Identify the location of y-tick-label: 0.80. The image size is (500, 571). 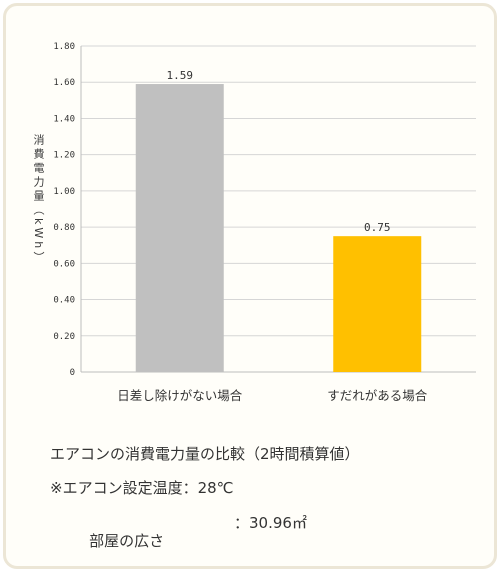
(64, 228).